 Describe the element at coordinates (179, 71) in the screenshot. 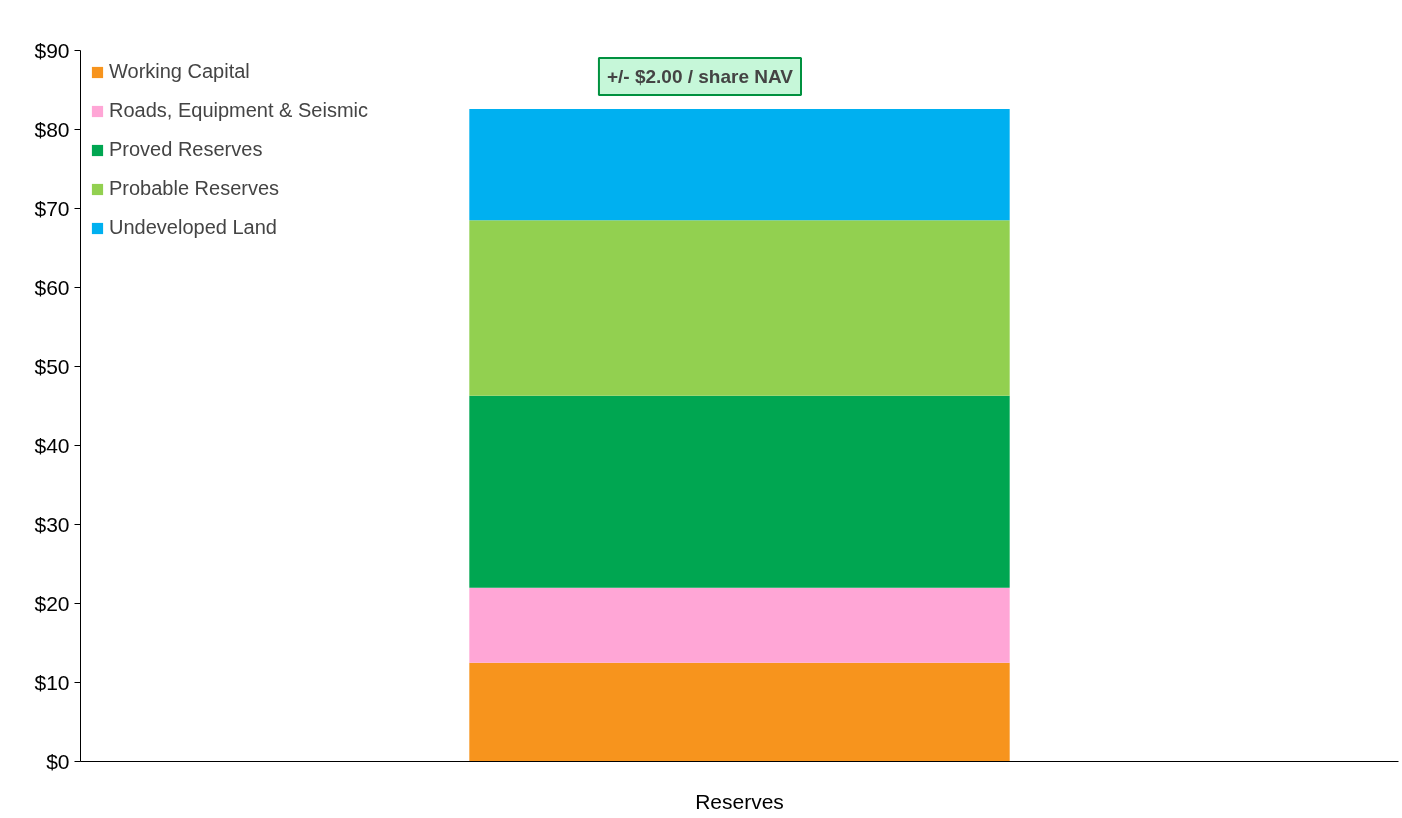

I see `legend-label: Working Capital` at that location.